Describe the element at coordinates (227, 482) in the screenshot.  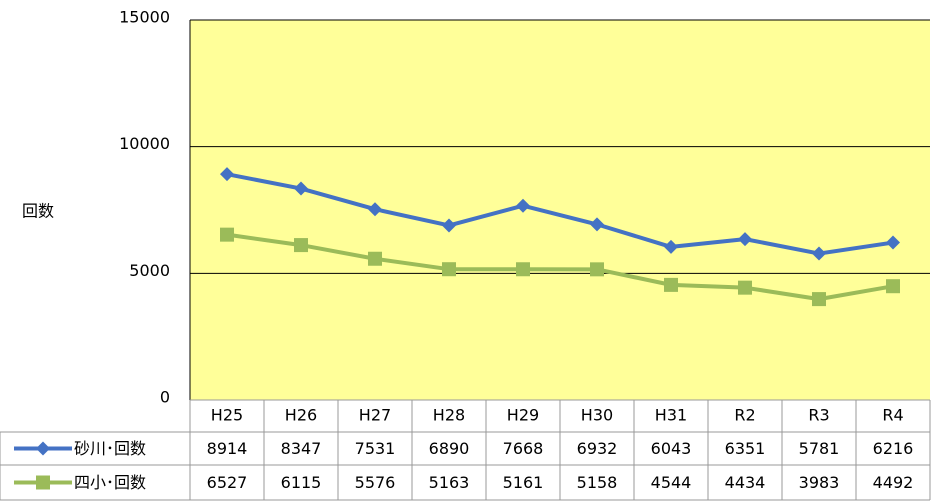
I see `table-value: 6527` at that location.